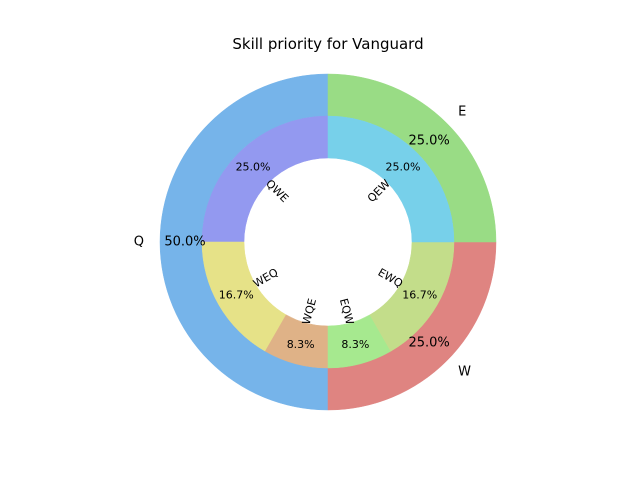 The width and height of the screenshot is (640, 480). What do you see at coordinates (327, 44) in the screenshot?
I see `chart-title: Skill priority for Vanguard` at bounding box center [327, 44].